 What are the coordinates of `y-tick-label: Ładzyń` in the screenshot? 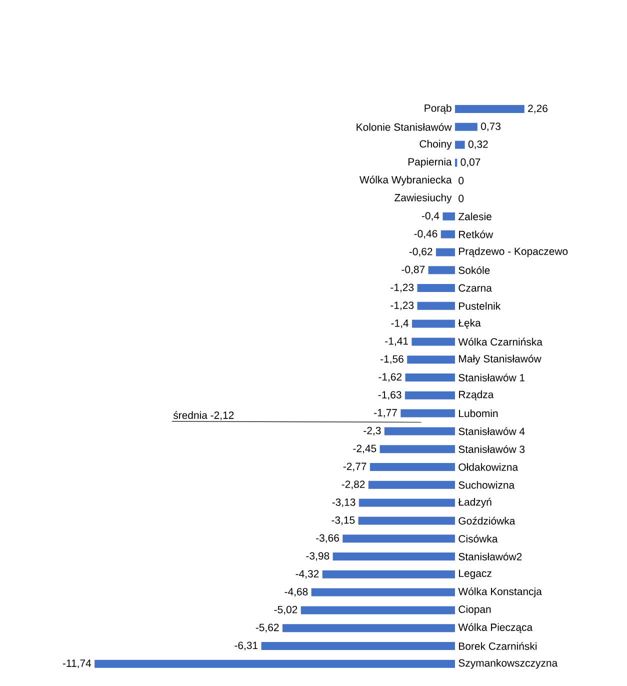 It's located at (475, 503).